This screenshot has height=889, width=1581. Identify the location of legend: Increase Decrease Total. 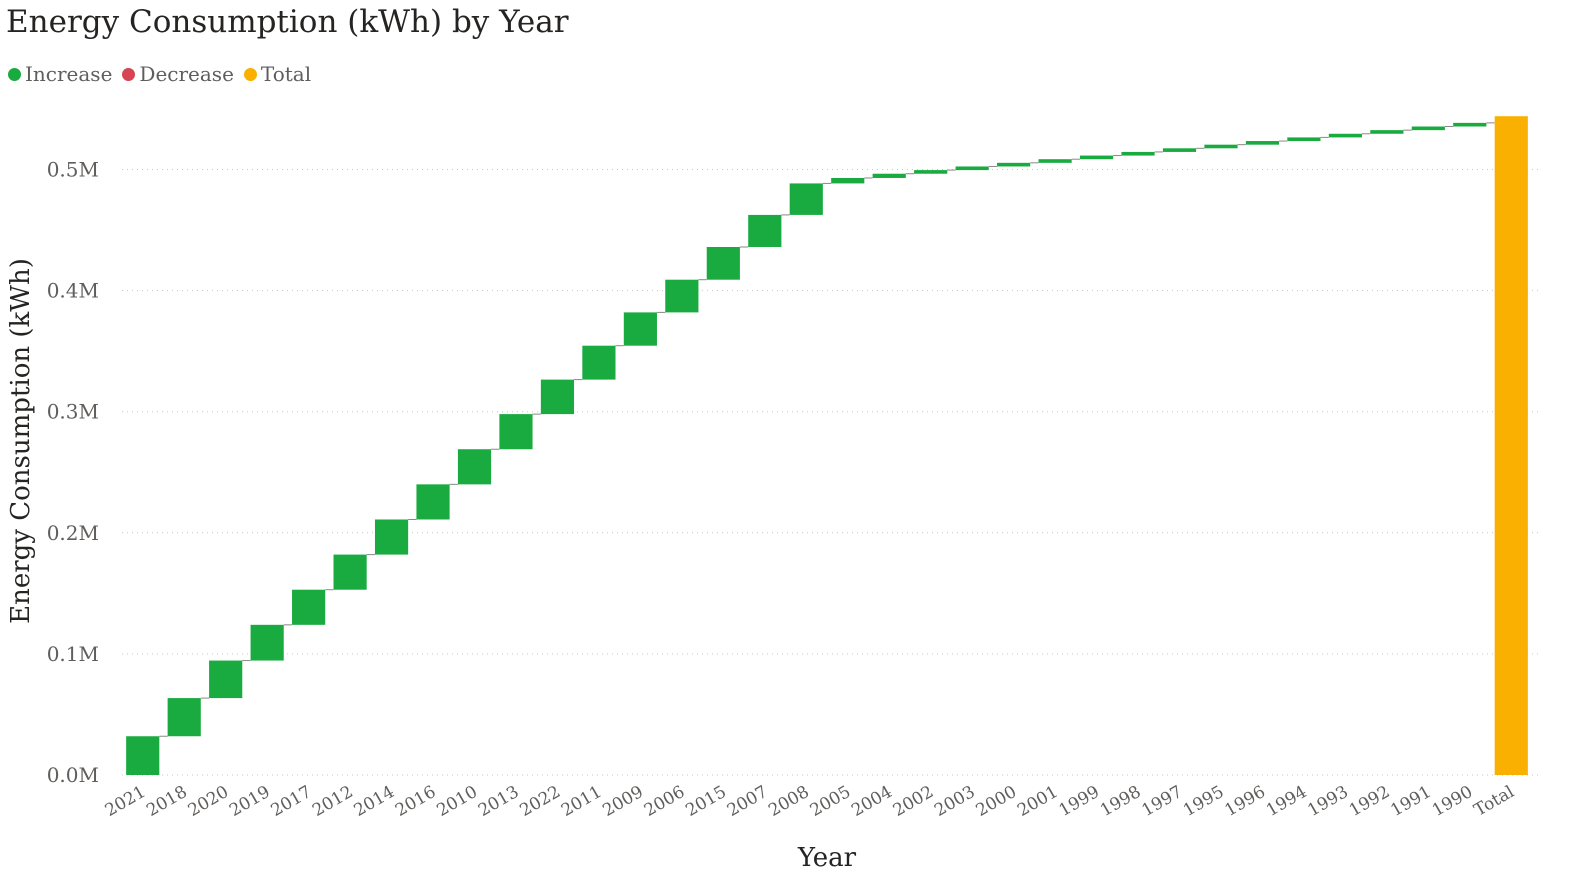
(164, 74).